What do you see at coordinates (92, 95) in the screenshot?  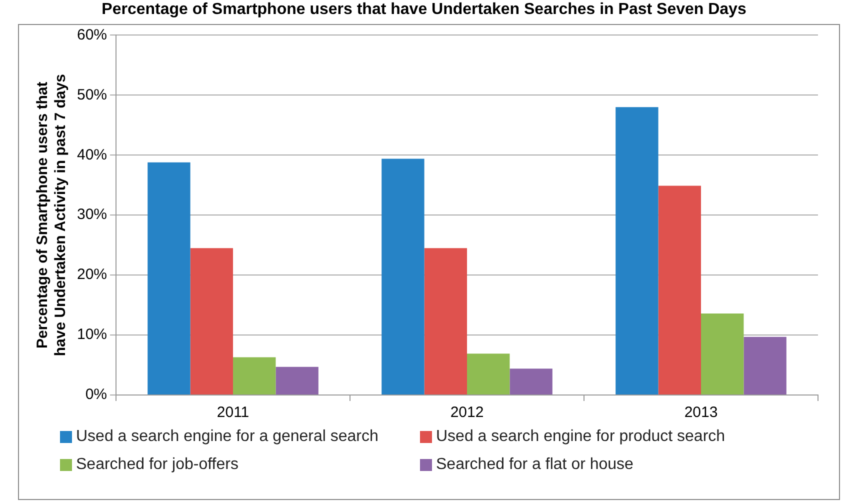 I see `y-tick-label: 50%` at bounding box center [92, 95].